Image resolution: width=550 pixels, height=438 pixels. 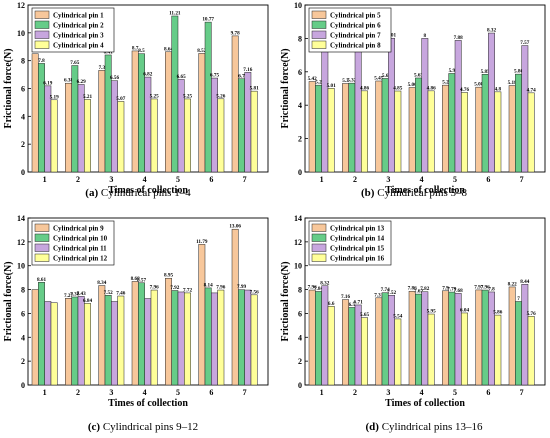 I want to click on data-label: 6.6, so click(x=331, y=304).